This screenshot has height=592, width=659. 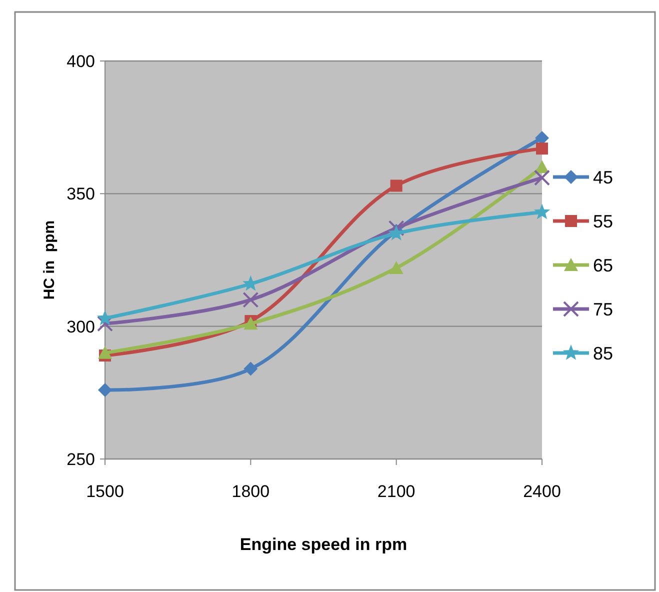 What do you see at coordinates (603, 265) in the screenshot?
I see `legend-label: 65` at bounding box center [603, 265].